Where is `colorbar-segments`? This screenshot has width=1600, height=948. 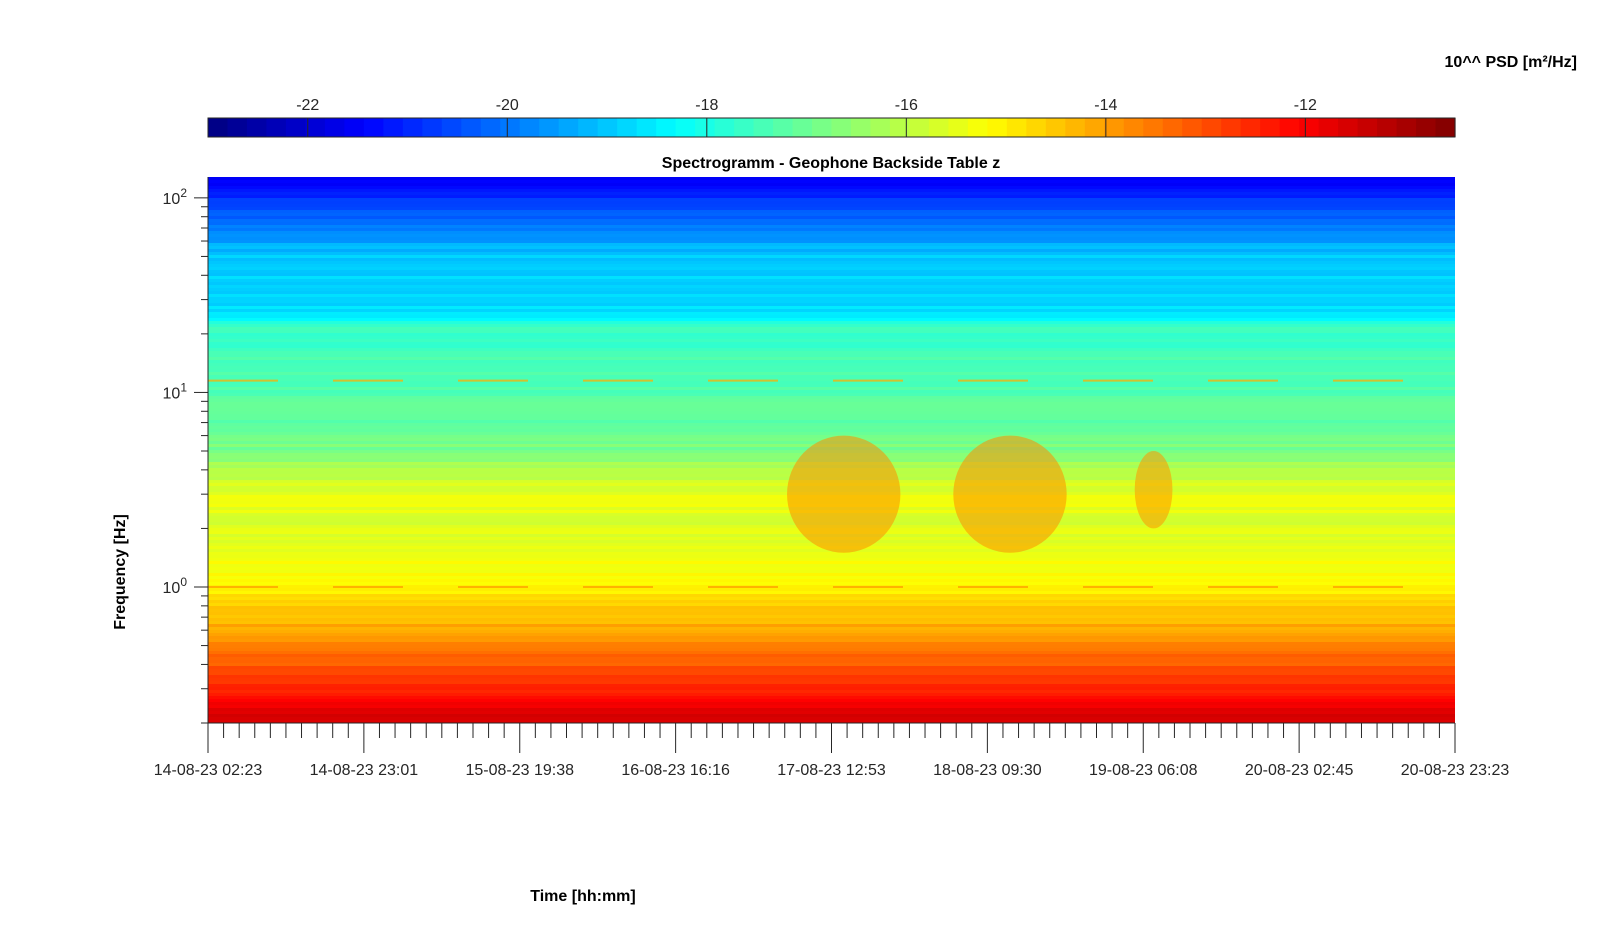
colorbar-segments is located at coordinates (832, 127).